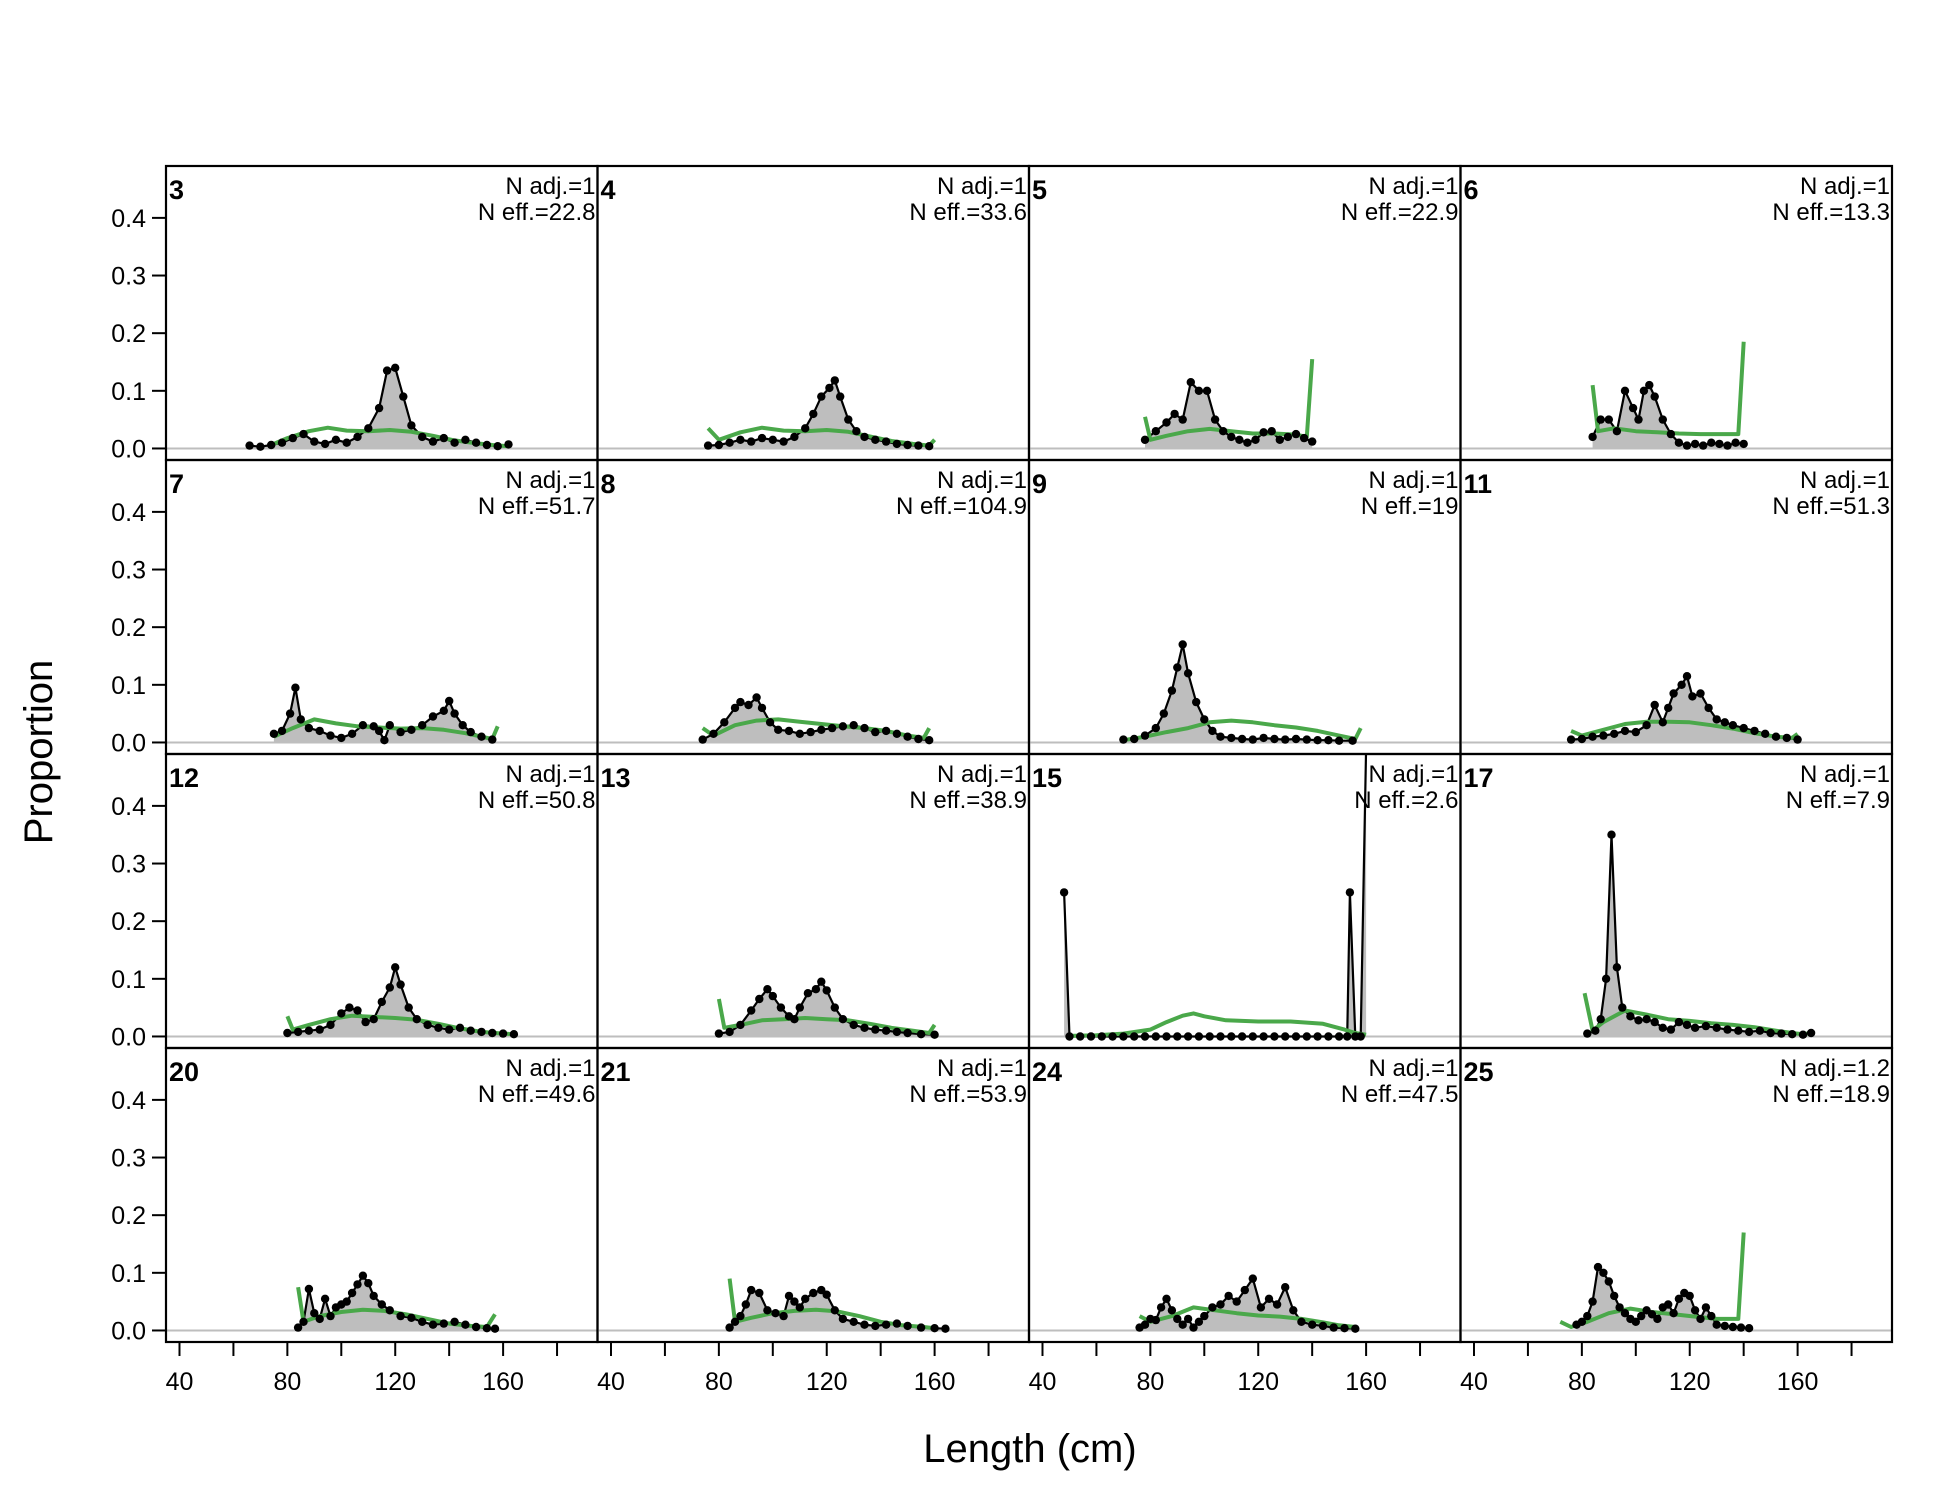  I want to click on panel-24: 24 N adj.=1N eff.=47.5, so click(1244, 1195).